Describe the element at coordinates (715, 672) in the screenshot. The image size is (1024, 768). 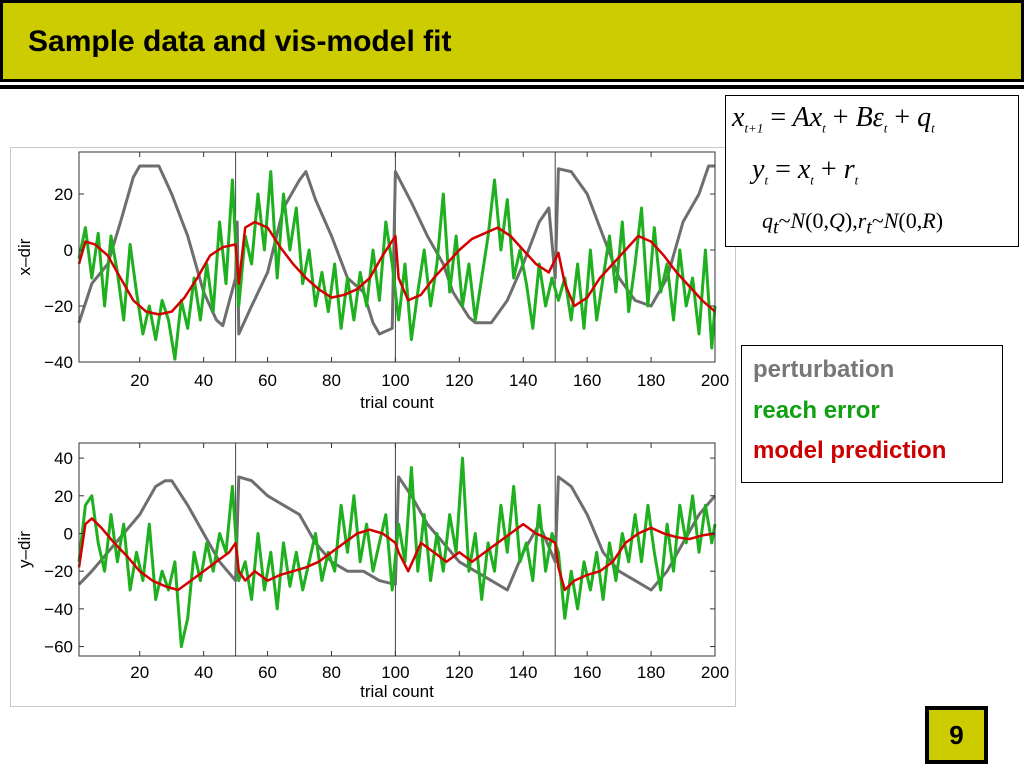
I see `panel2-x-tick-label: 200` at that location.